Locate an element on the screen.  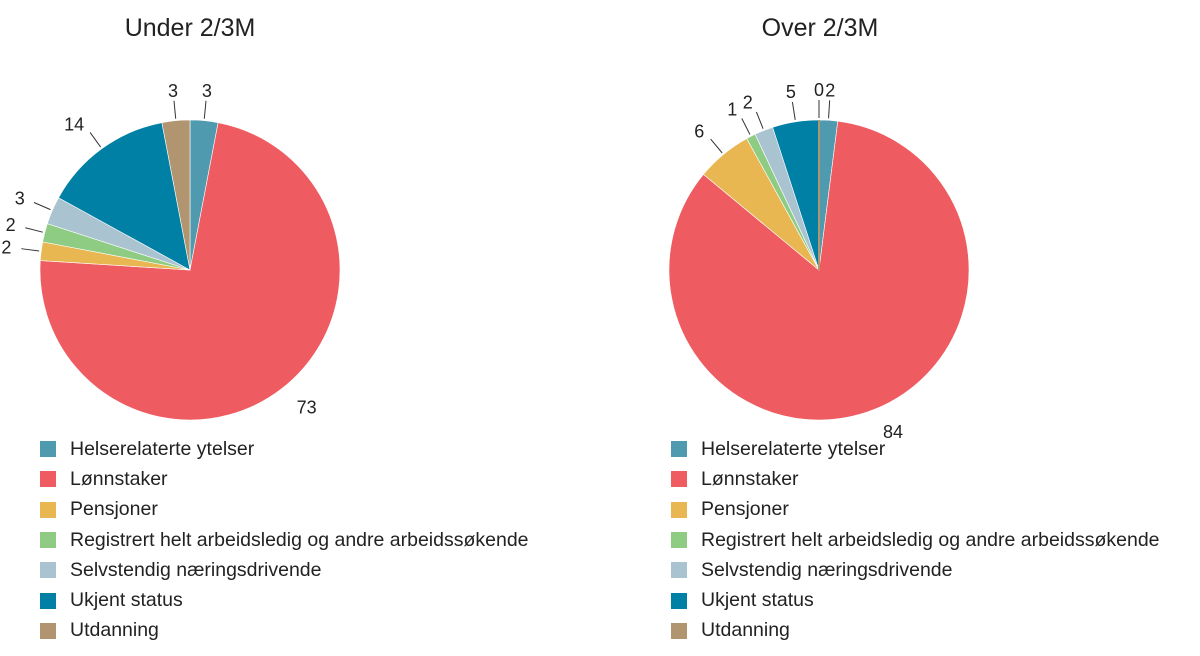
data-label-selvstendig-naeringsdrivende: 2 is located at coordinates (748, 103).